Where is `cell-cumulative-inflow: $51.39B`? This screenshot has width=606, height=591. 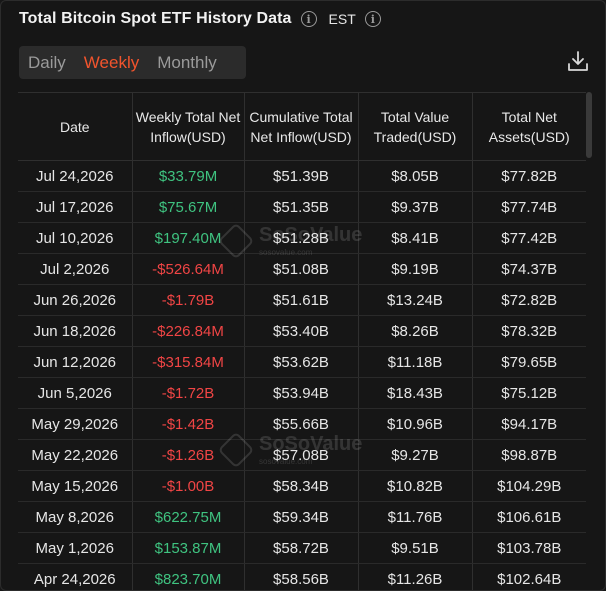
cell-cumulative-inflow: $51.39B is located at coordinates (300, 176).